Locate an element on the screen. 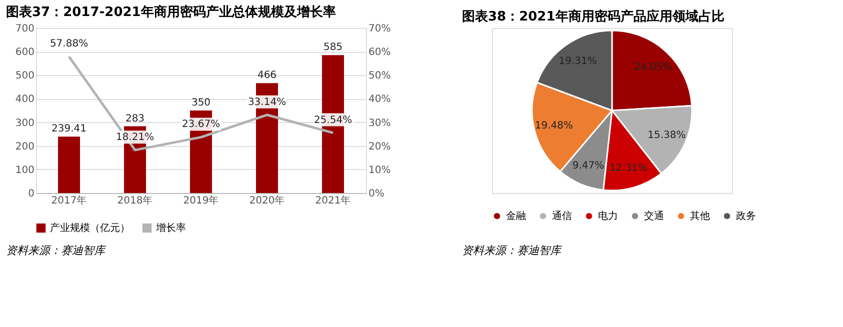 The image size is (843, 327). legend-label: 政务 is located at coordinates (746, 216).